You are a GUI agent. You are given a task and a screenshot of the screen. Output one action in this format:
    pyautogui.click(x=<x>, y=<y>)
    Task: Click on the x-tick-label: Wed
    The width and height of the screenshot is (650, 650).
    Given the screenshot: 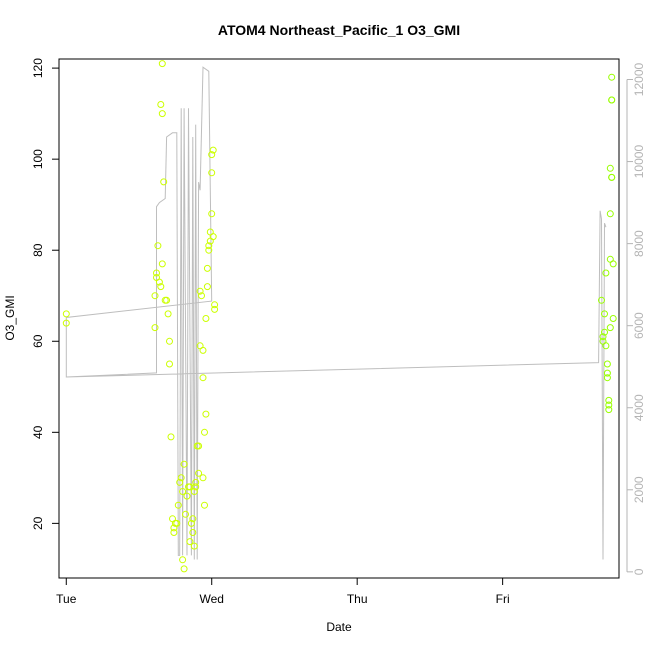 What is the action you would take?
    pyautogui.click(x=211, y=599)
    